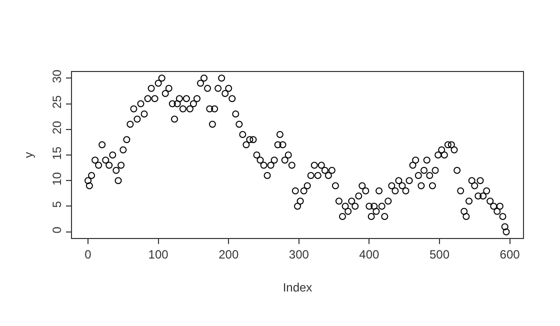 The height and width of the screenshot is (326, 560). I want to click on x-tick-label: 0, so click(88, 254).